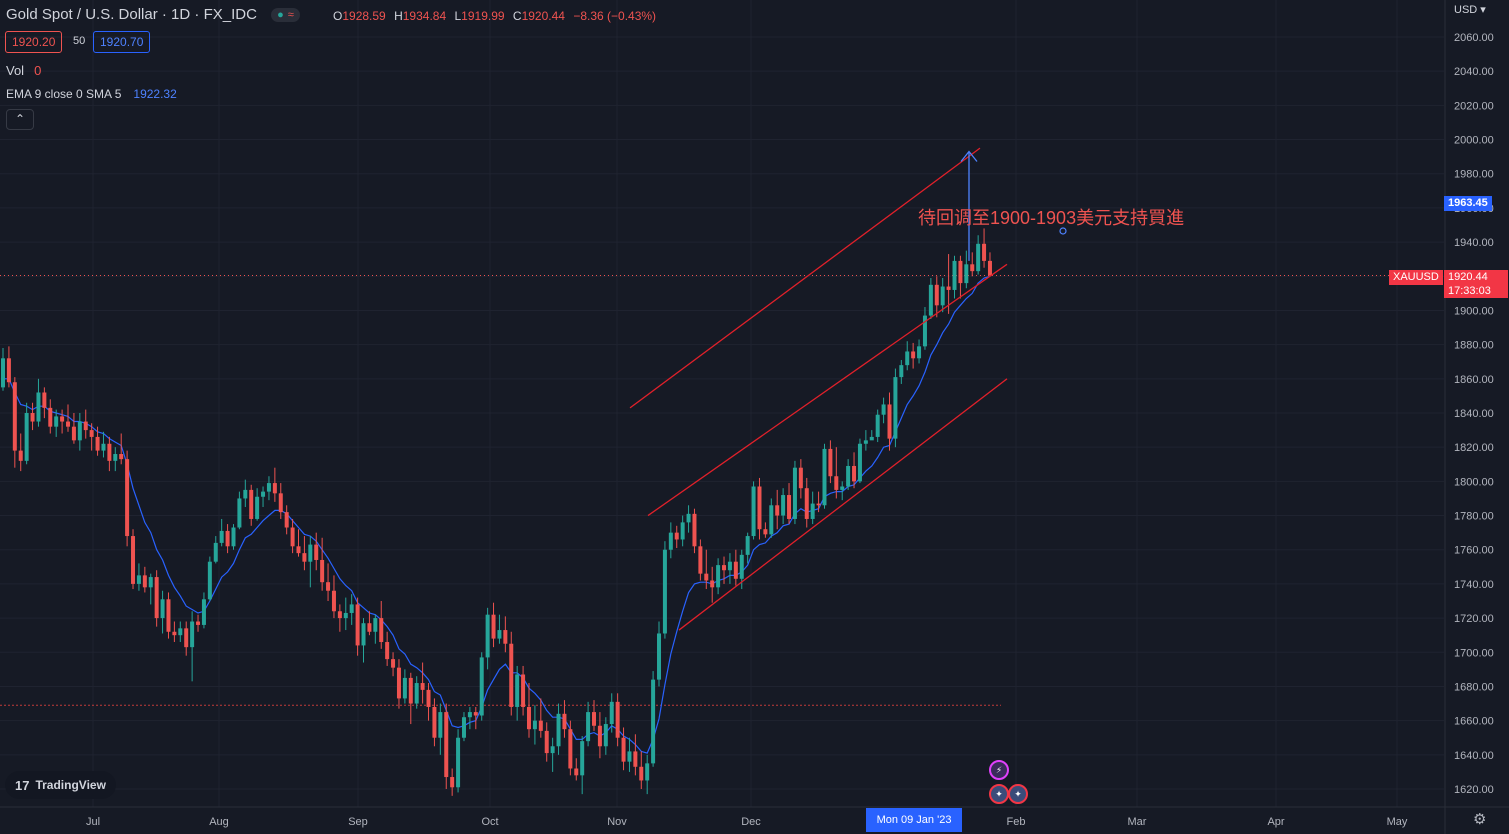 The height and width of the screenshot is (834, 1509). Describe the element at coordinates (1468, 277) in the screenshot. I see `last-price-value: 1920.44` at that location.